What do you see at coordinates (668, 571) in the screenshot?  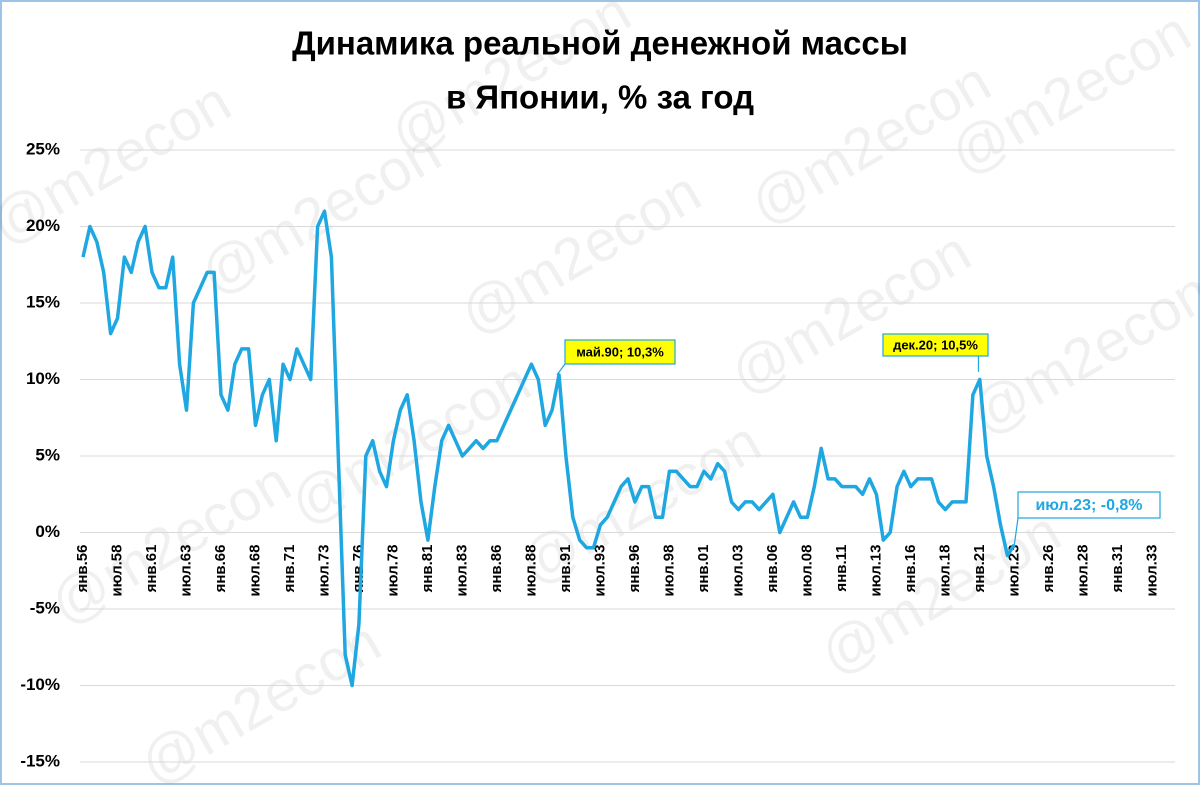 I see `x-tick-label: июл.98` at bounding box center [668, 571].